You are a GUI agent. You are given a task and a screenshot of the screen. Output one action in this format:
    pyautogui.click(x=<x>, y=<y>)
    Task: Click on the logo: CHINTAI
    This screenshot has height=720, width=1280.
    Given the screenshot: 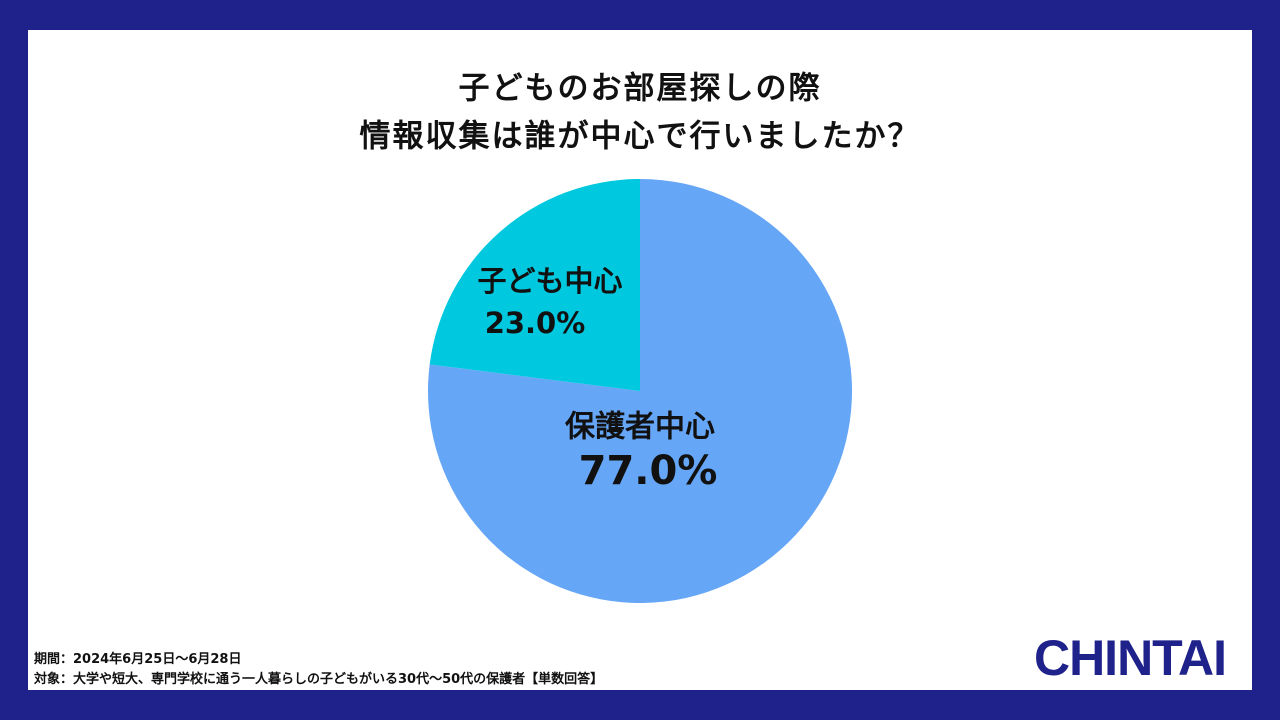 What is the action you would take?
    pyautogui.click(x=1130, y=658)
    